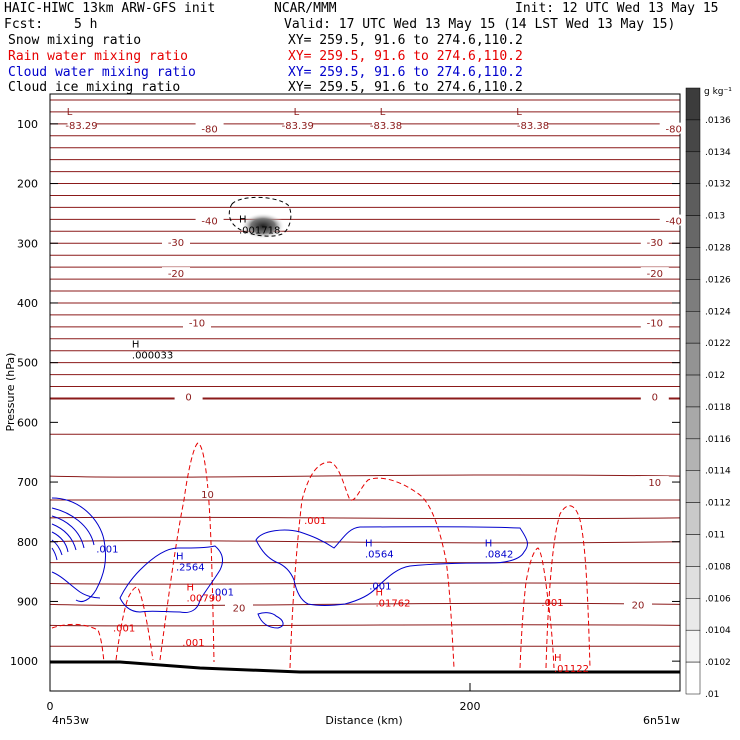  Describe the element at coordinates (718, 344) in the screenshot. I see `colorbar-tick-label: .0122` at that location.